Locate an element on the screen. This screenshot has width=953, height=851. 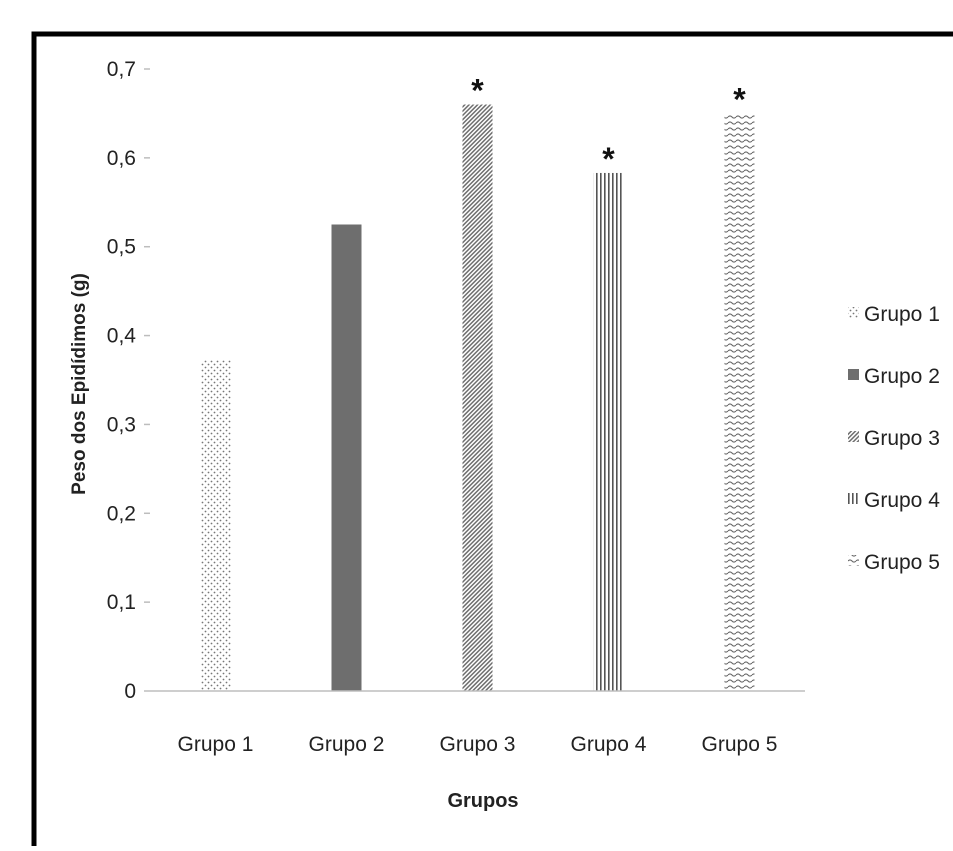
legend: Grupo 1 Grupo 2 Grupo 3 Grupo 4 Grupo 5 is located at coordinates (894, 438).